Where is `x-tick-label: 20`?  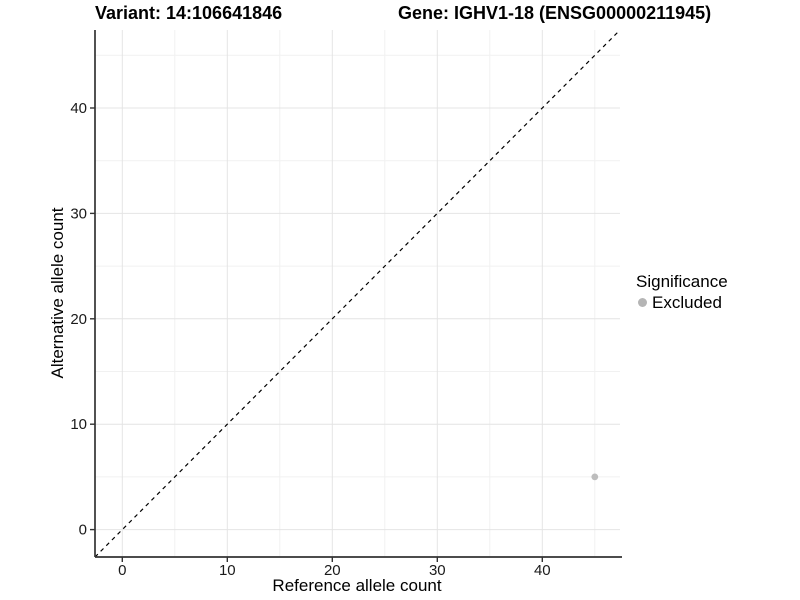 x-tick-label: 20 is located at coordinates (332, 570).